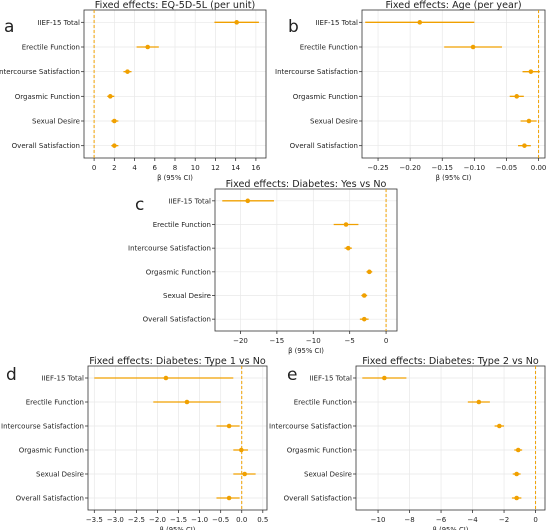 The height and width of the screenshot is (530, 550). What do you see at coordinates (313, 341) in the screenshot?
I see `x-tick-label: −10` at bounding box center [313, 341].